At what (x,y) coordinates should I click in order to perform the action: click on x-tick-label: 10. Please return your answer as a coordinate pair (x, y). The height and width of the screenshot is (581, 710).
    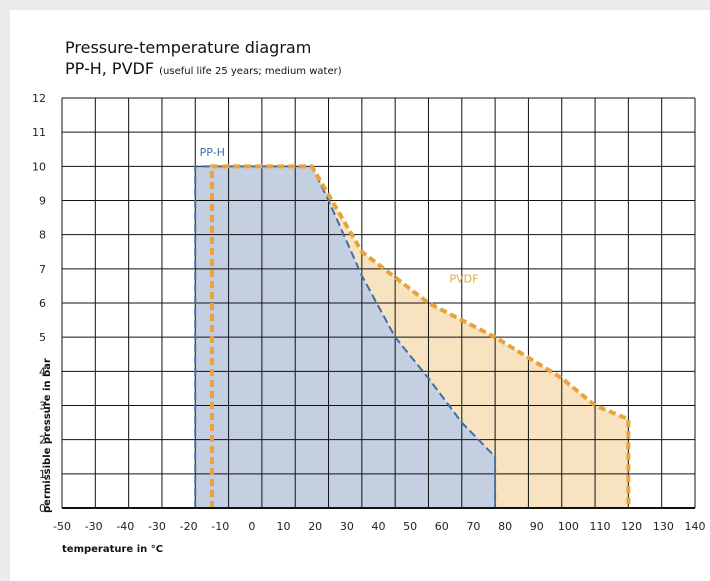
    Looking at the image, I should click on (284, 526).